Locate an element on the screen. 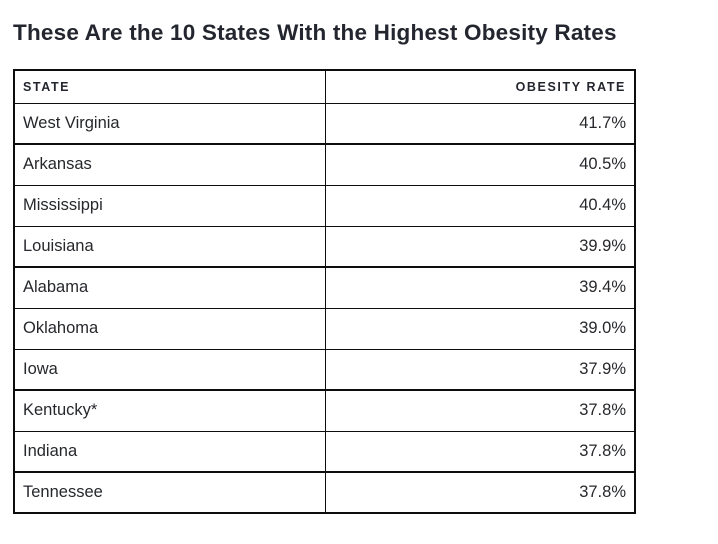  rate-cell: 39.9% is located at coordinates (480, 246).